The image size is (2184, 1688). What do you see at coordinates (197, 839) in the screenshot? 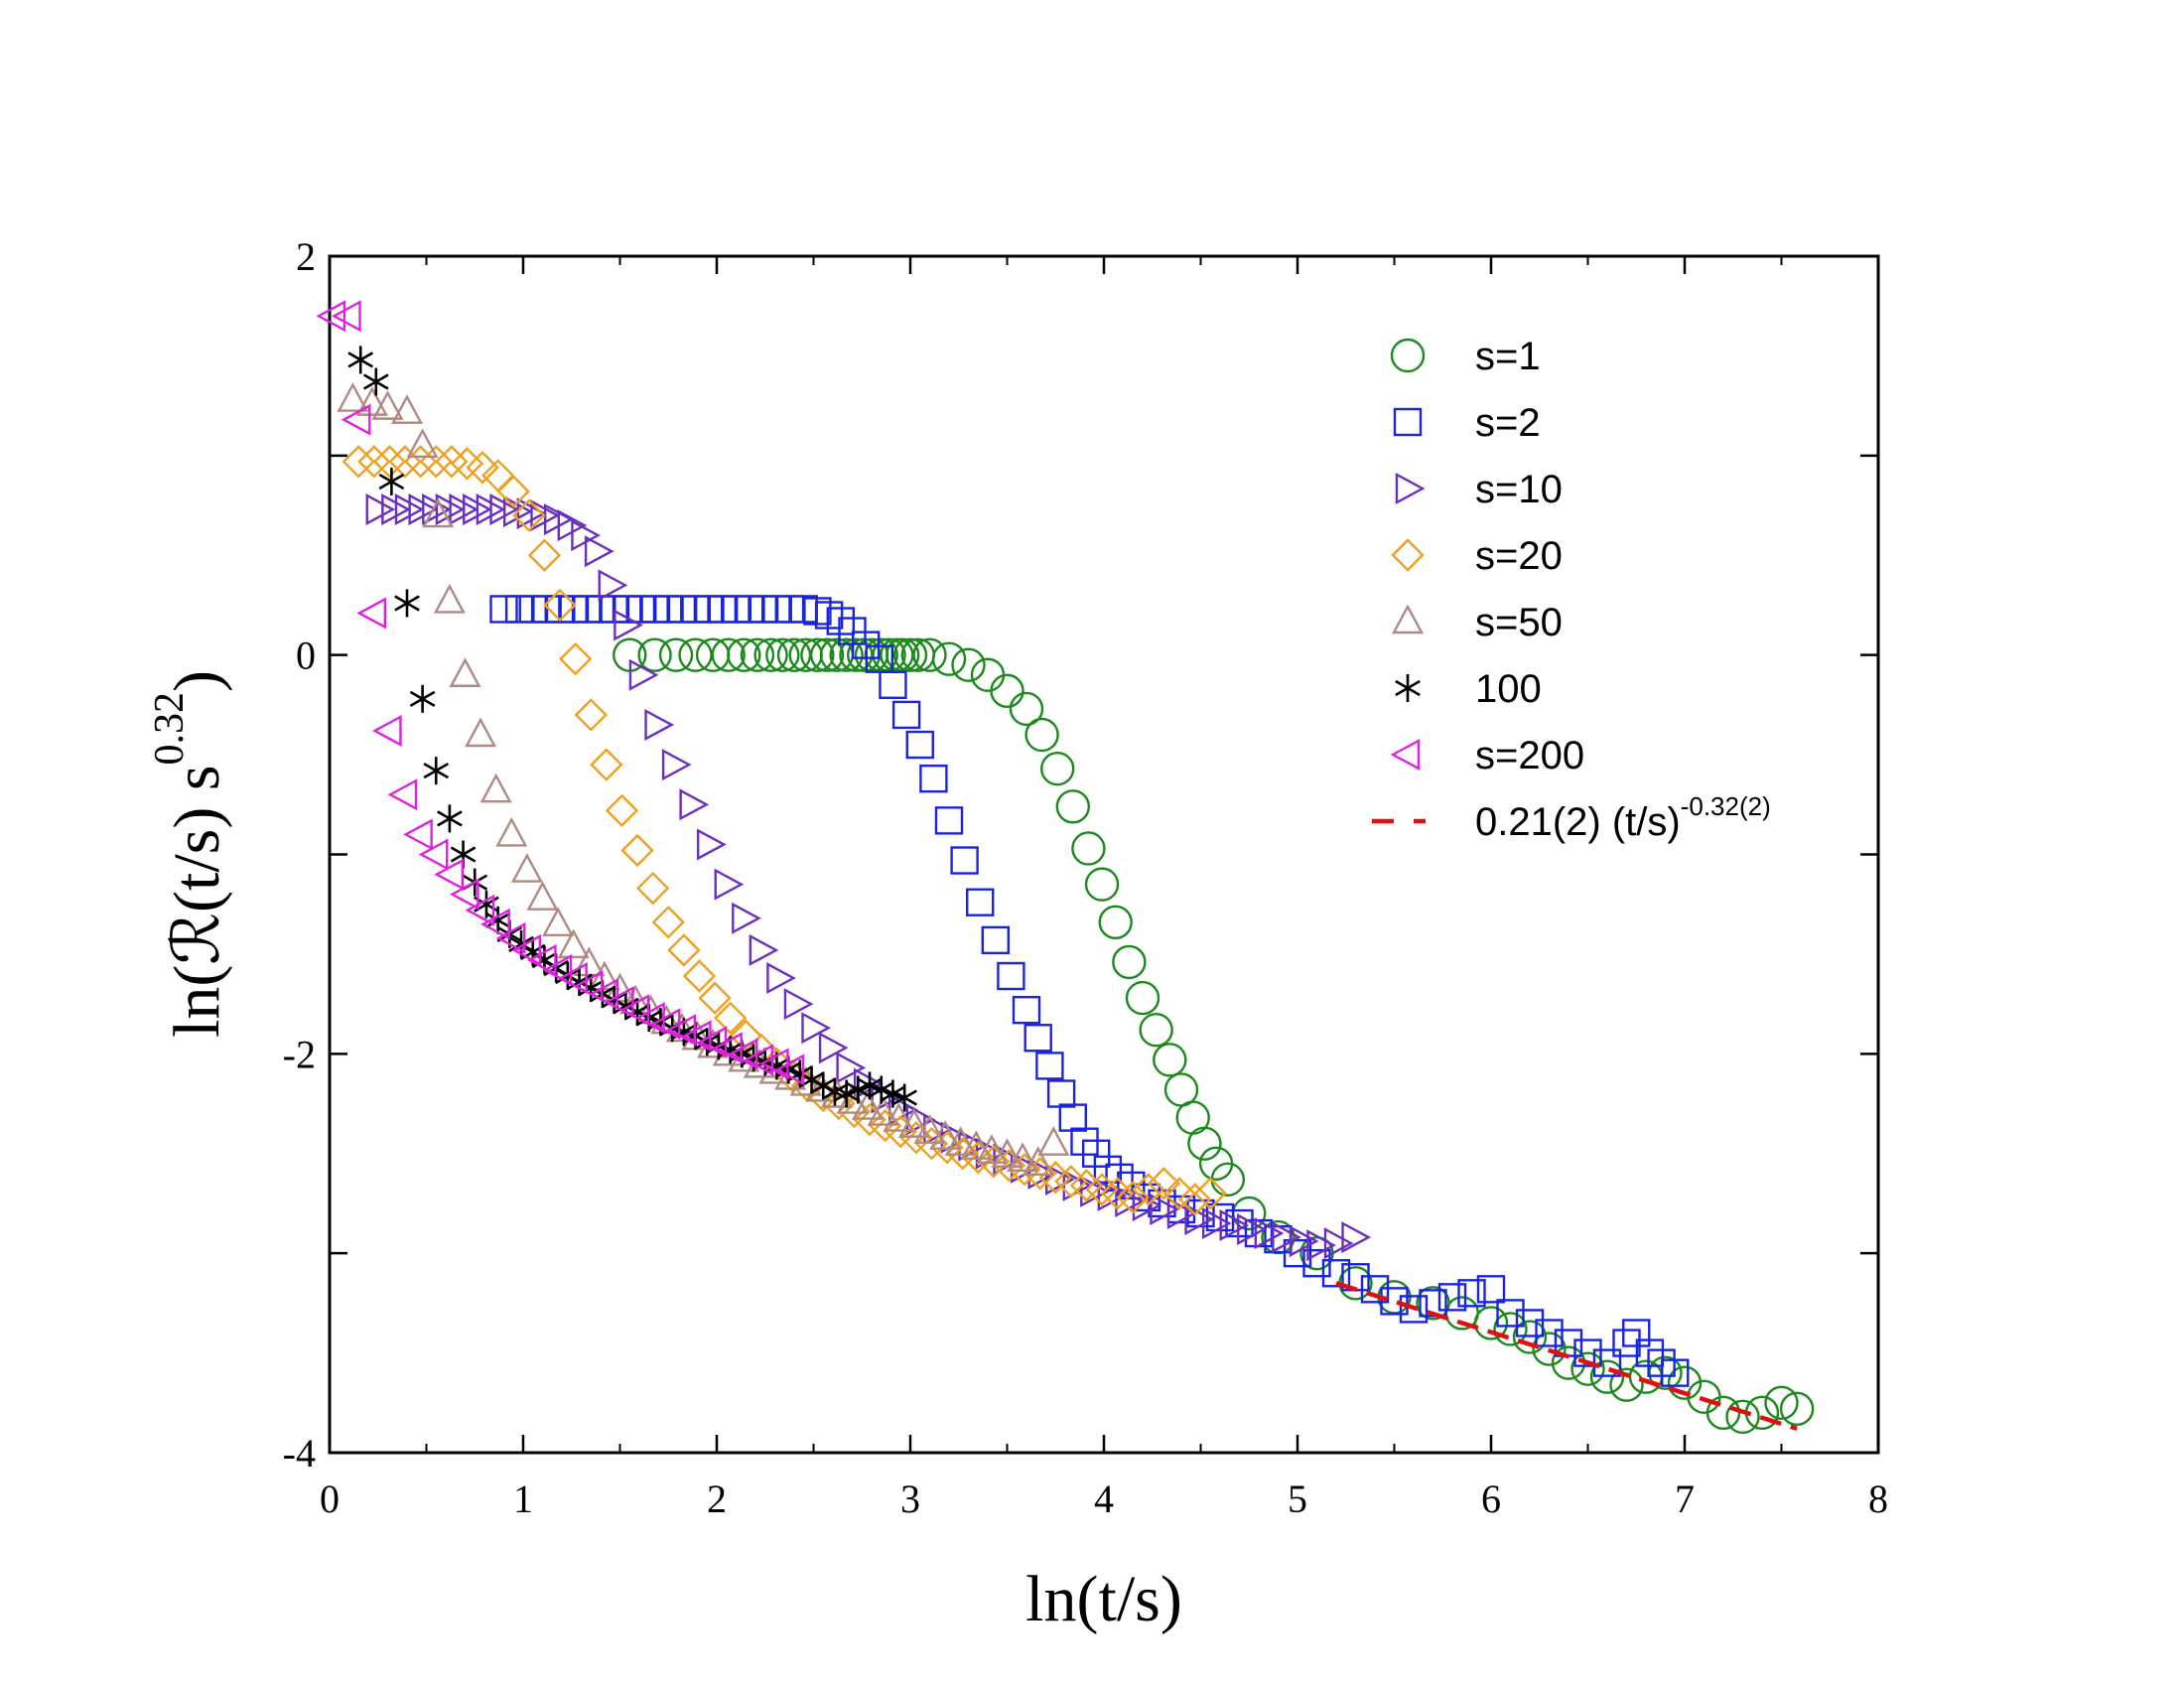
I see `y-title-middle: (t/s) s` at bounding box center [197, 839].